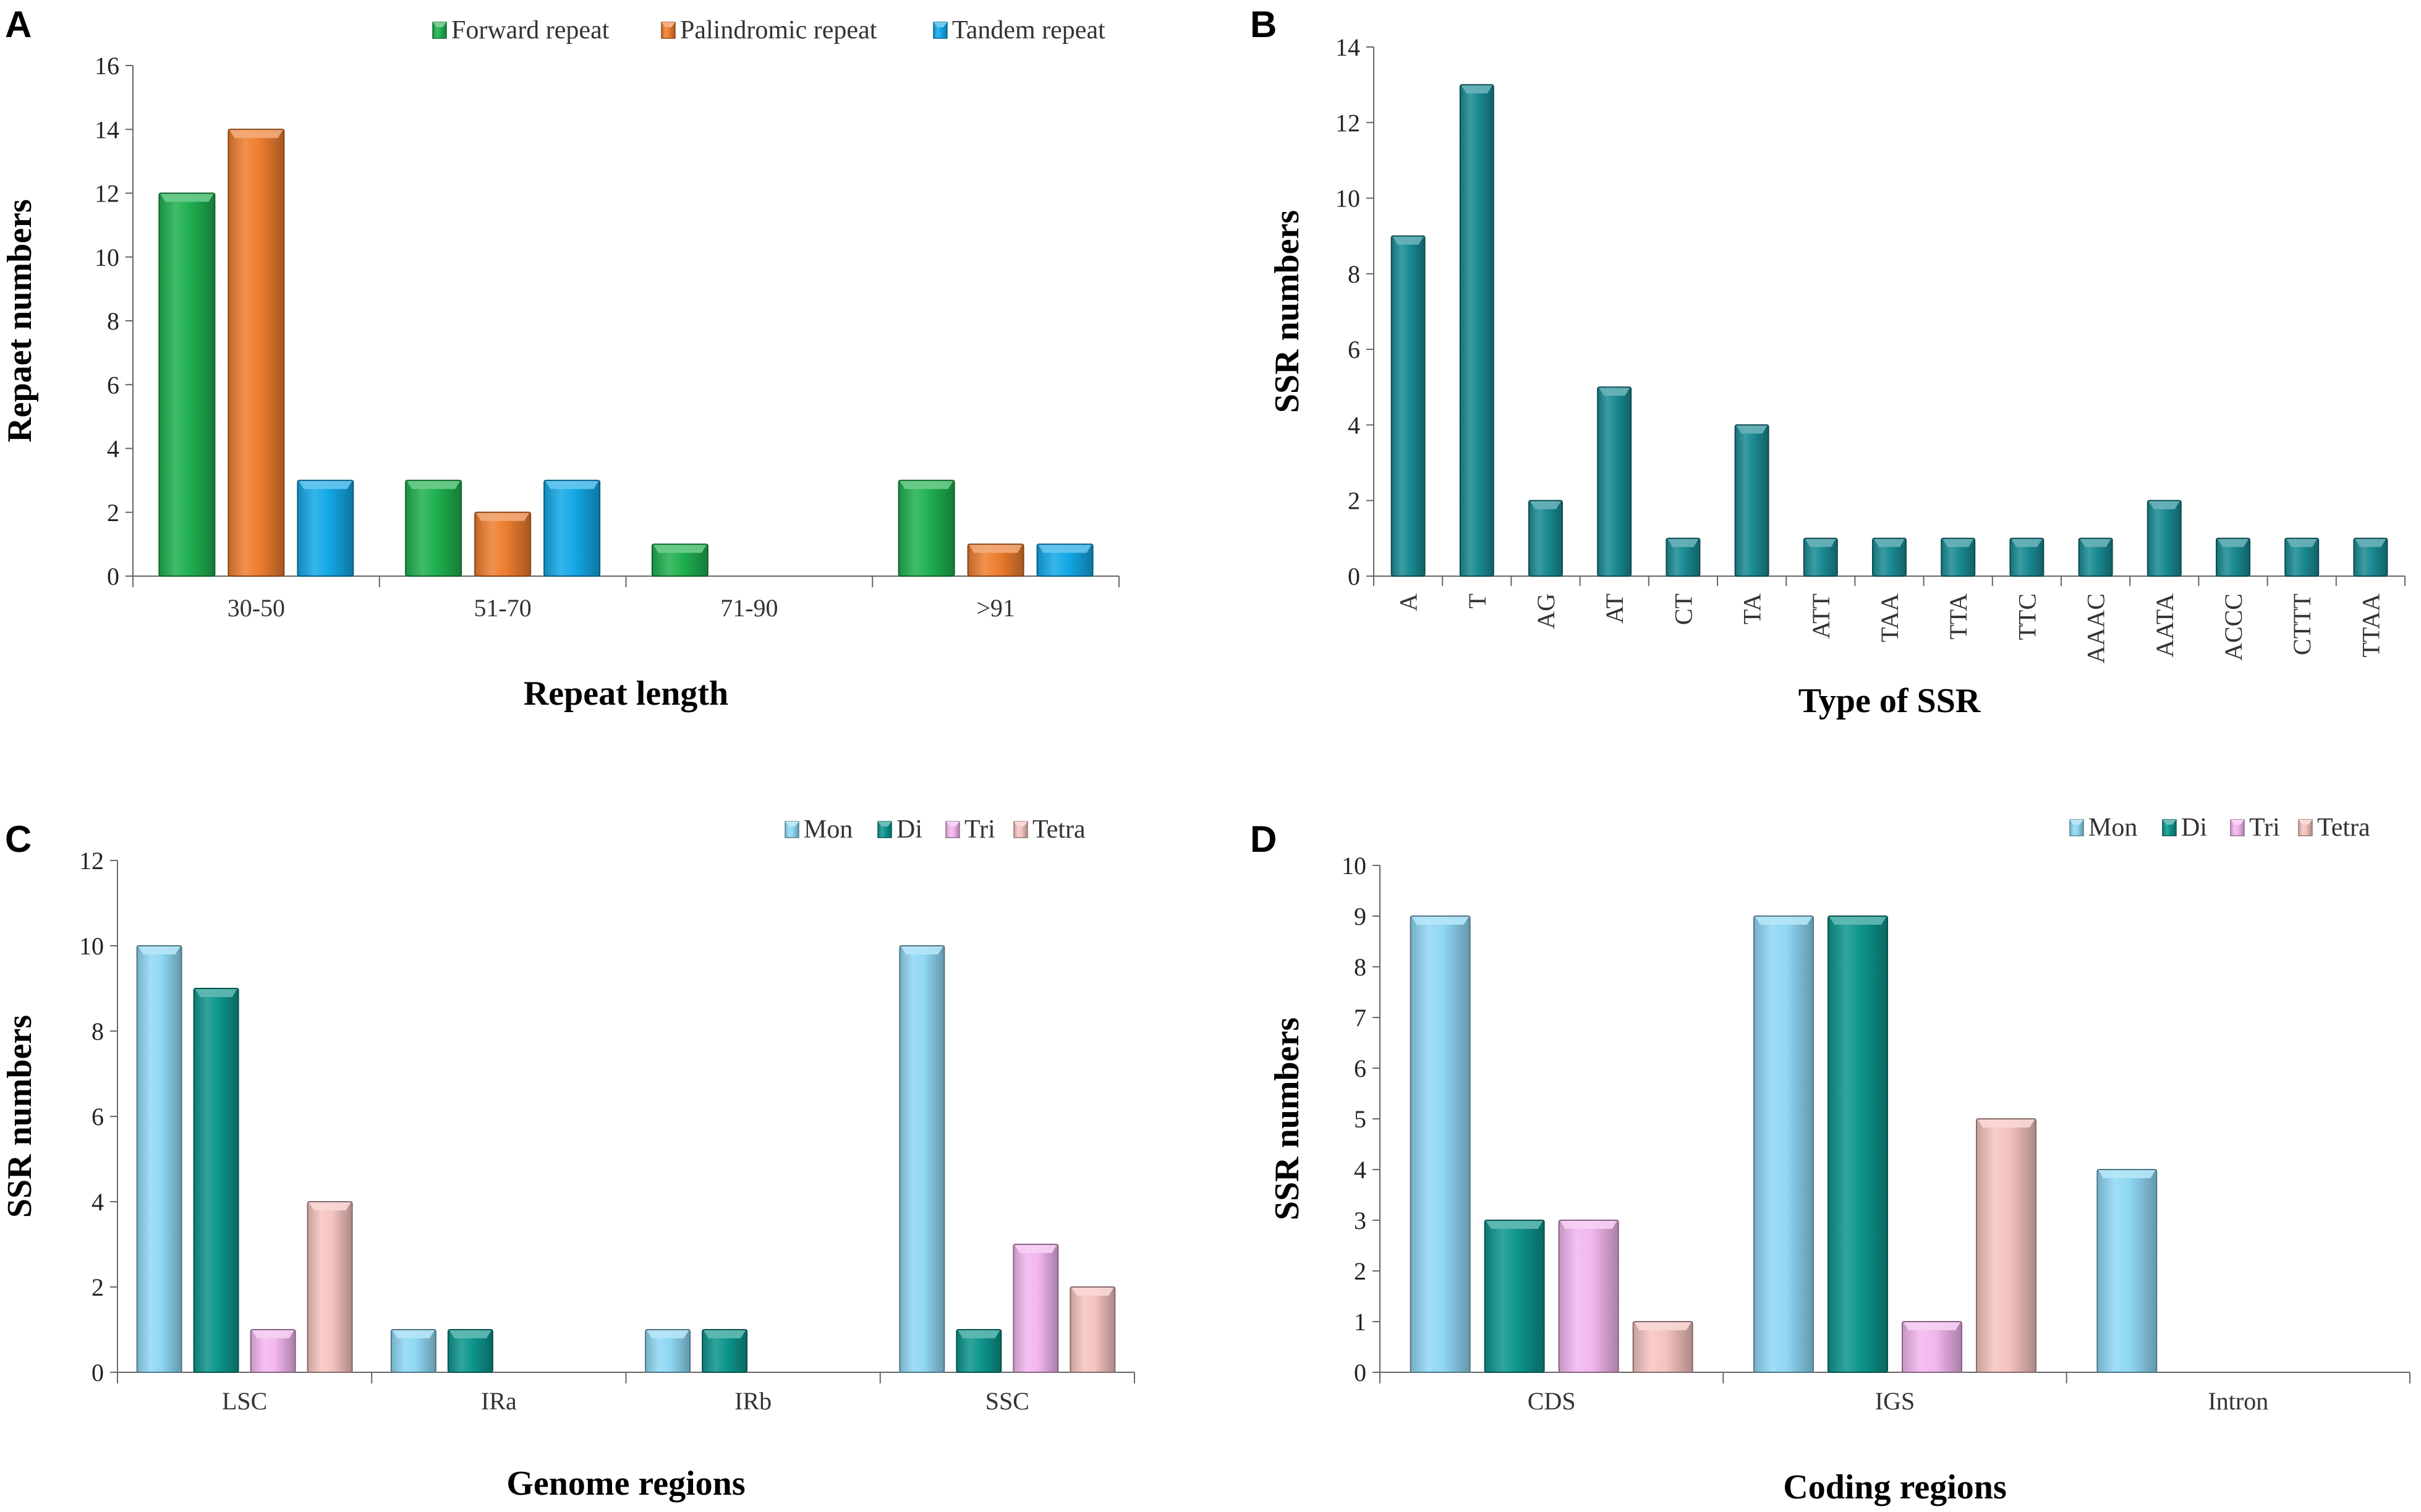  What do you see at coordinates (626, 693) in the screenshot?
I see `x-axis-title: Repeat length` at bounding box center [626, 693].